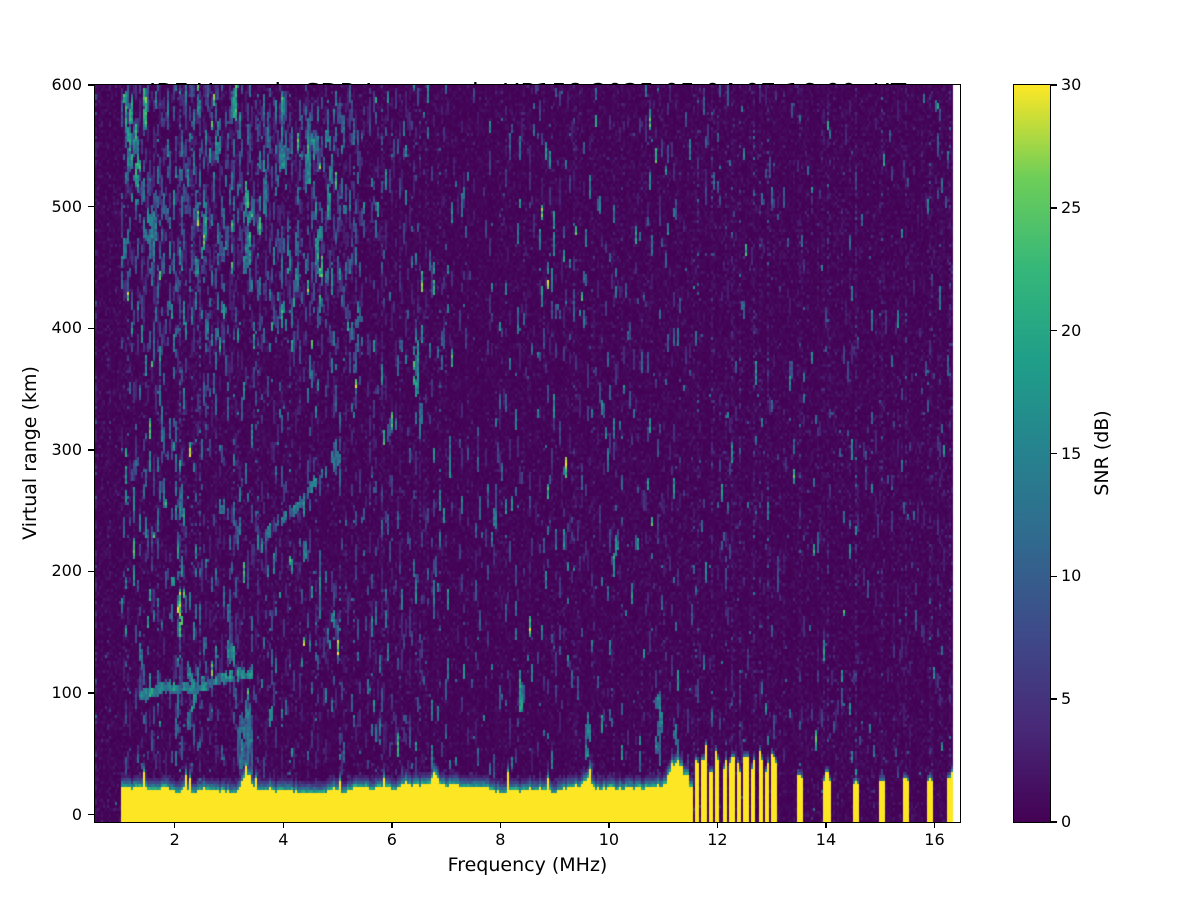 The width and height of the screenshot is (1200, 900). I want to click on x-tick-label: 16, so click(934, 839).